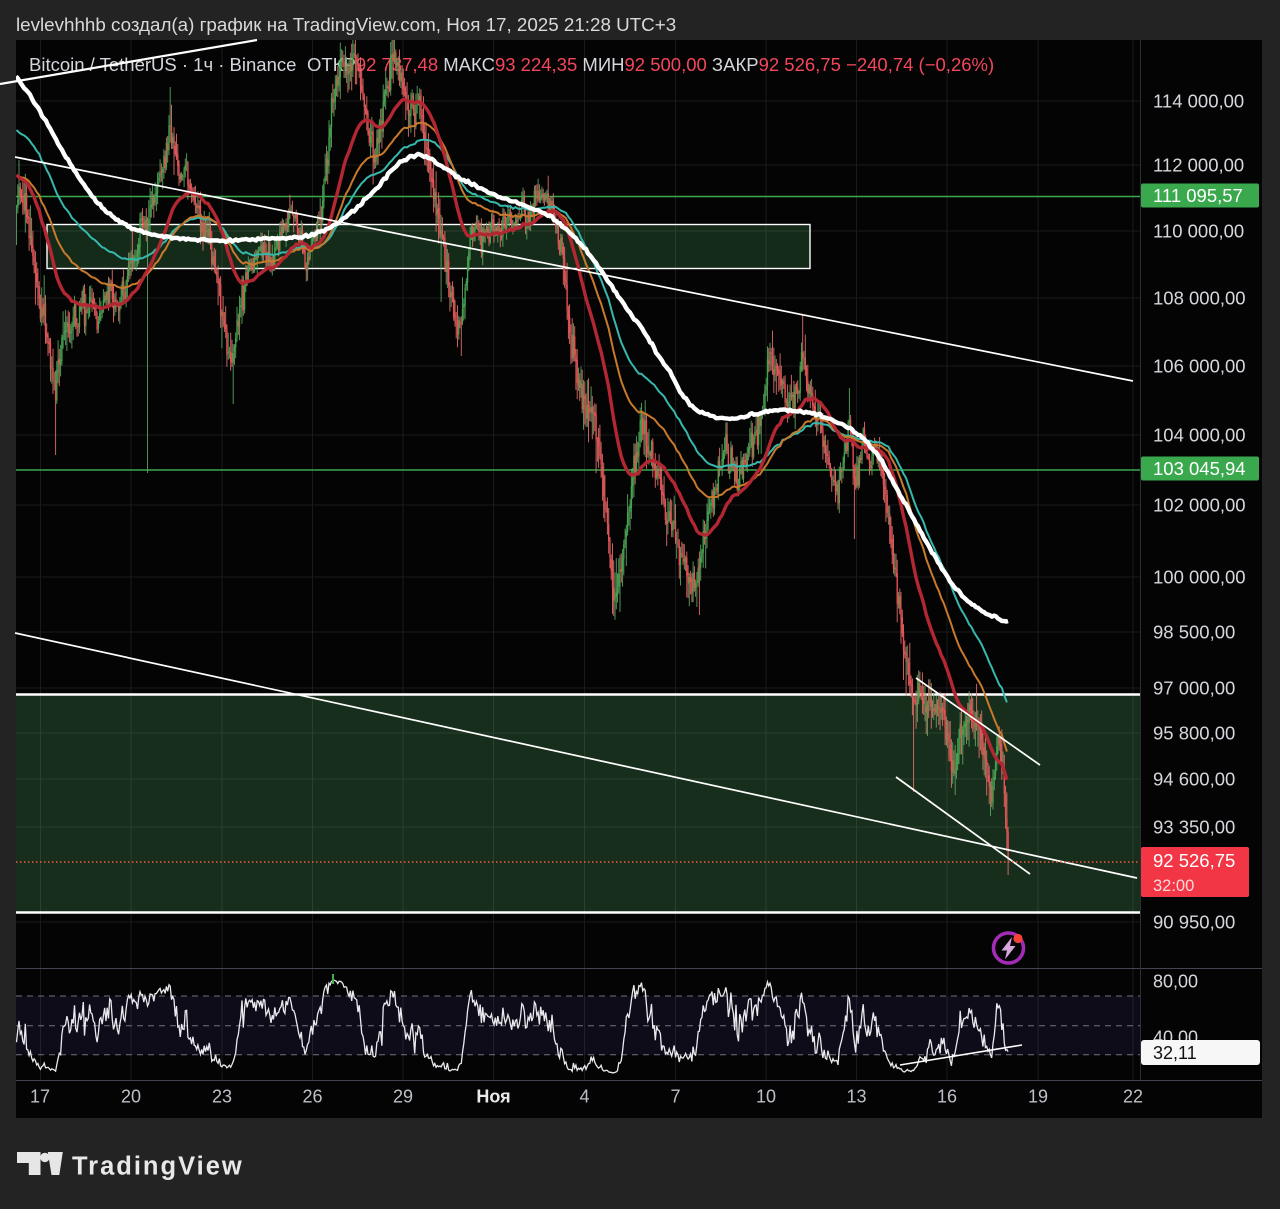 The height and width of the screenshot is (1209, 1280). What do you see at coordinates (1133, 1097) in the screenshot?
I see `svg-text: 22` at bounding box center [1133, 1097].